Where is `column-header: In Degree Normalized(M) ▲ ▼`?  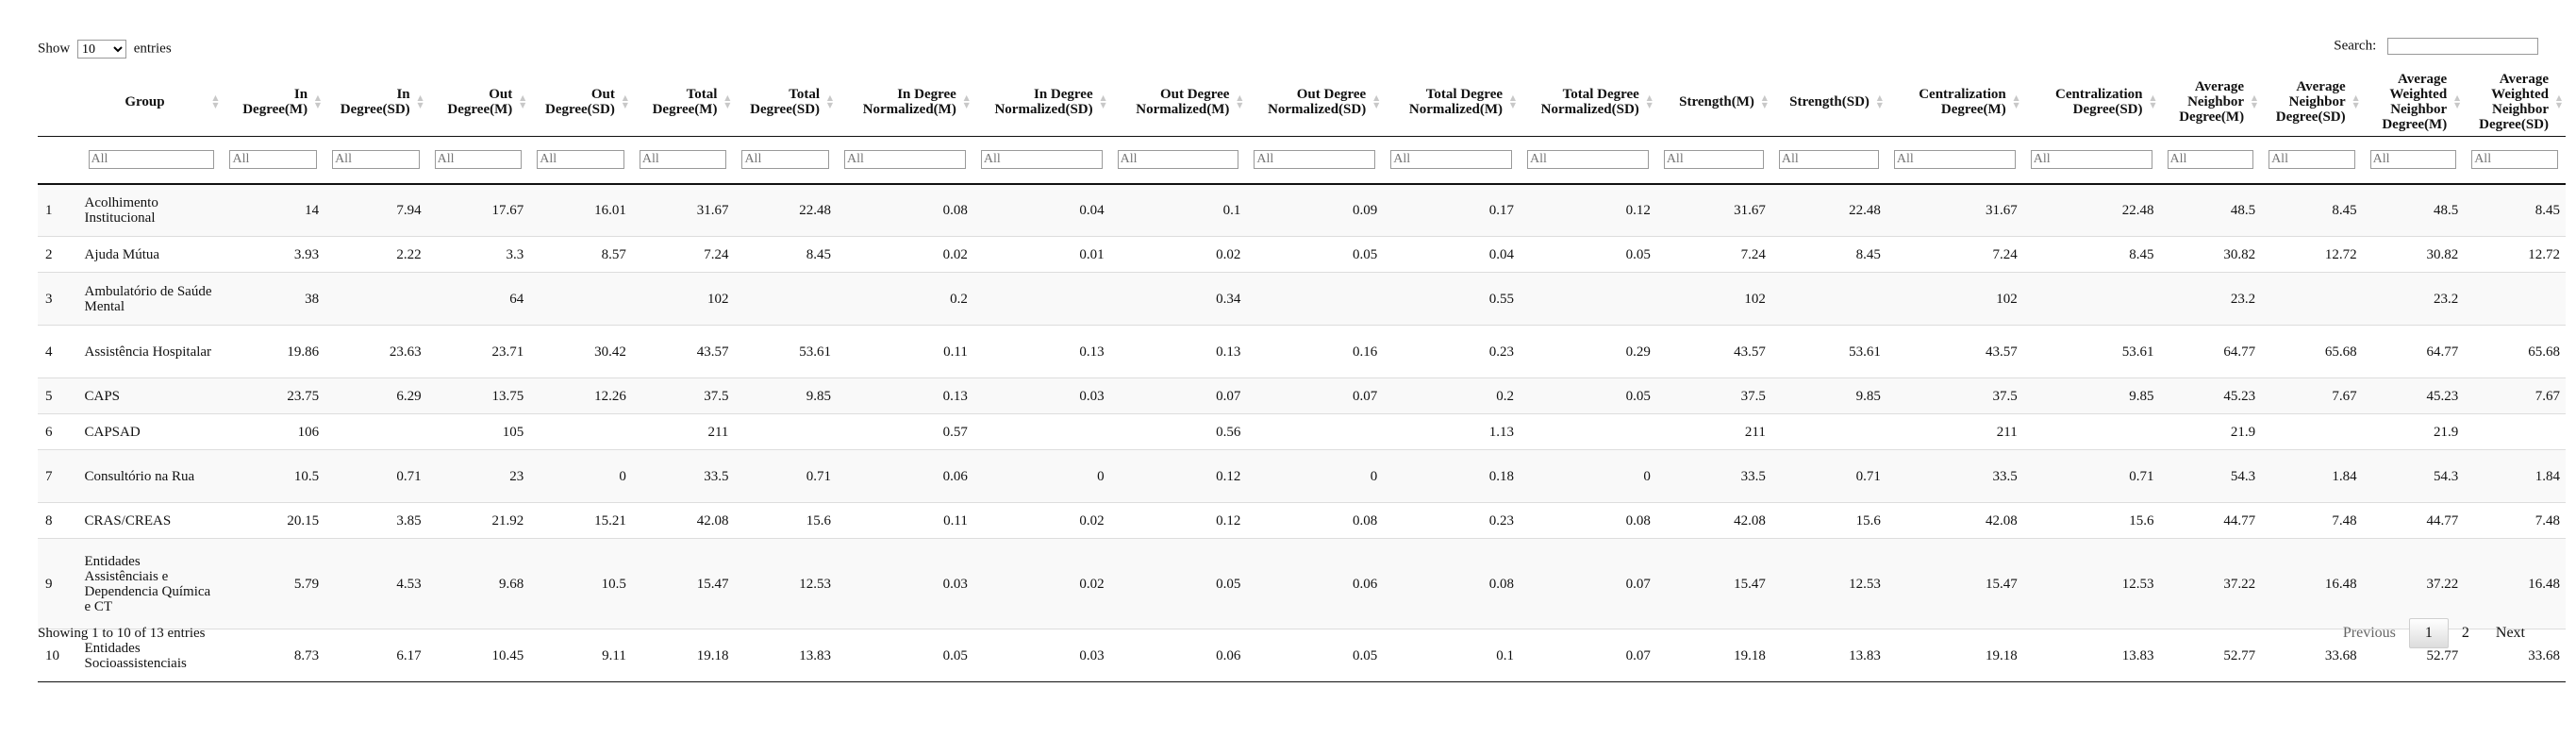 column-header: In Degree Normalized(M) ▲ ▼ is located at coordinates (905, 103).